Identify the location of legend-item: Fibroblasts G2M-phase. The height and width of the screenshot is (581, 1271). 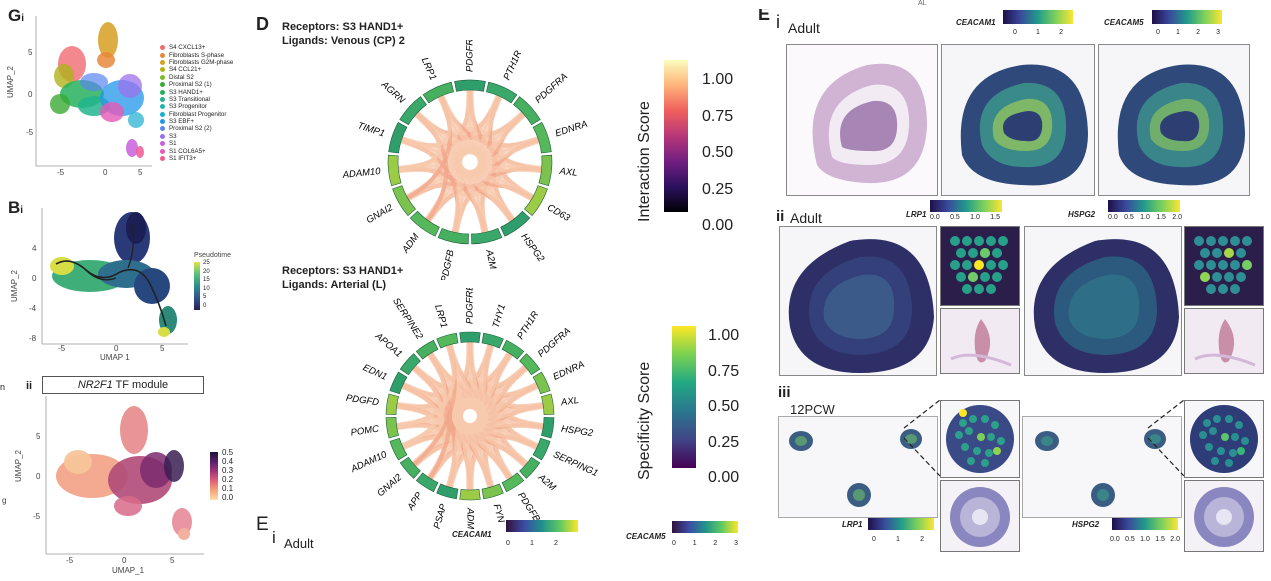
(196, 62).